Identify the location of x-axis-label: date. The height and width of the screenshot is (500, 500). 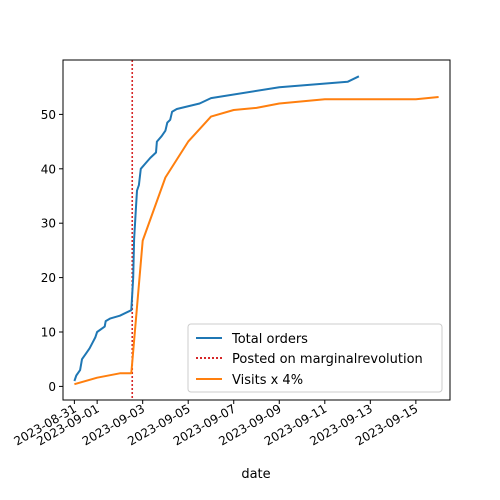
(255, 474).